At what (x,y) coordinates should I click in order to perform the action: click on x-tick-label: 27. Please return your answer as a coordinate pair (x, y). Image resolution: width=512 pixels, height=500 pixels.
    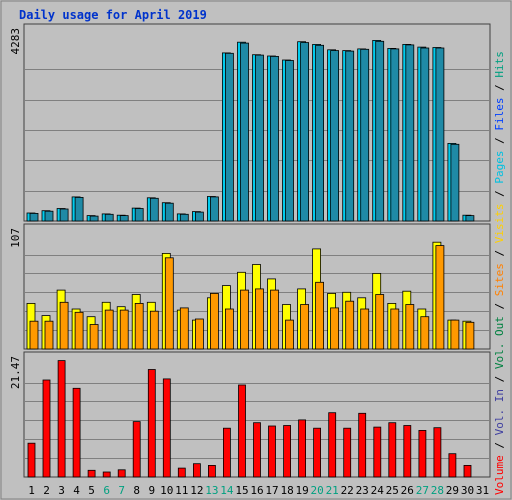
    Looking at the image, I should click on (422, 490).